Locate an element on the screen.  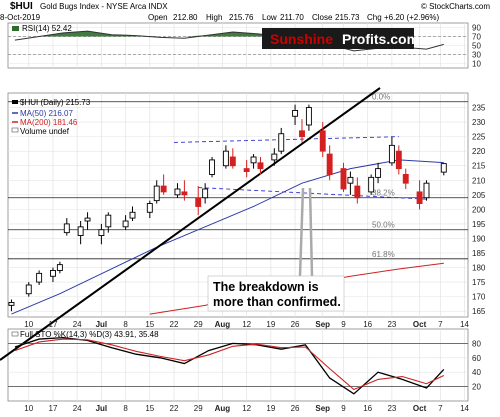
open-value: 212.80 is located at coordinates (185, 17).